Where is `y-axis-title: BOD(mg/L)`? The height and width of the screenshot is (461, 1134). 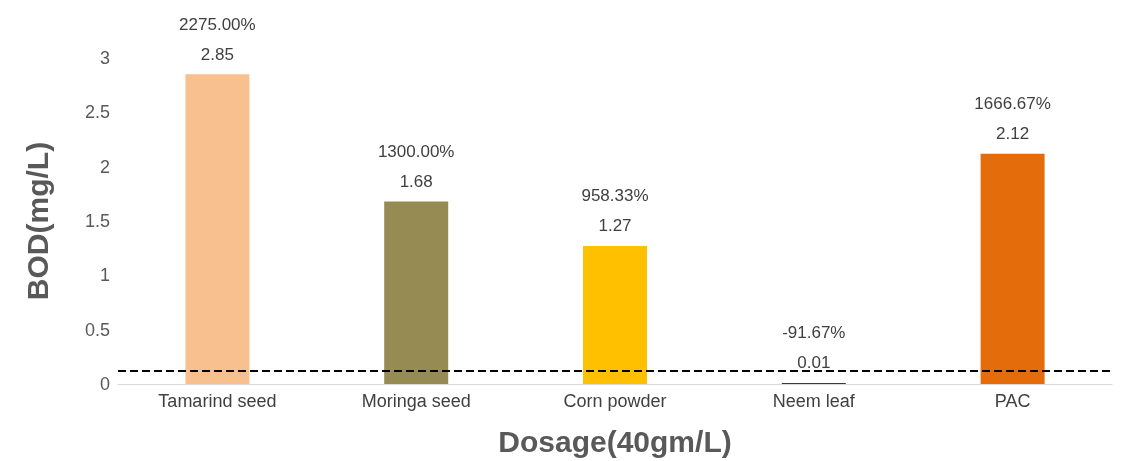 y-axis-title: BOD(mg/L) is located at coordinates (37, 221).